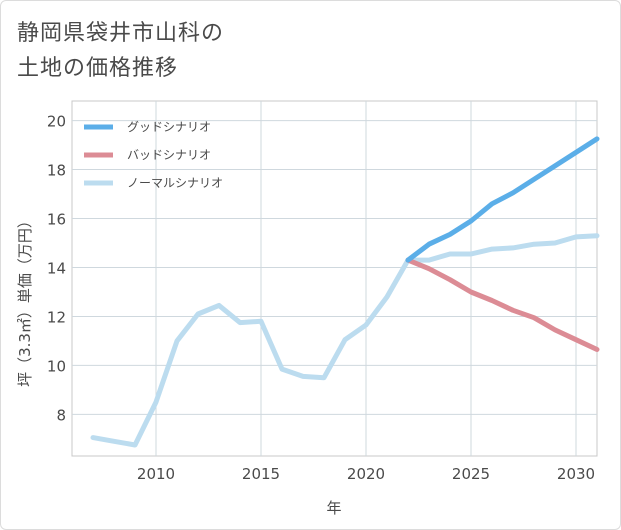 The height and width of the screenshot is (530, 621). What do you see at coordinates (333, 508) in the screenshot?
I see `x-axis-title: 年` at bounding box center [333, 508].